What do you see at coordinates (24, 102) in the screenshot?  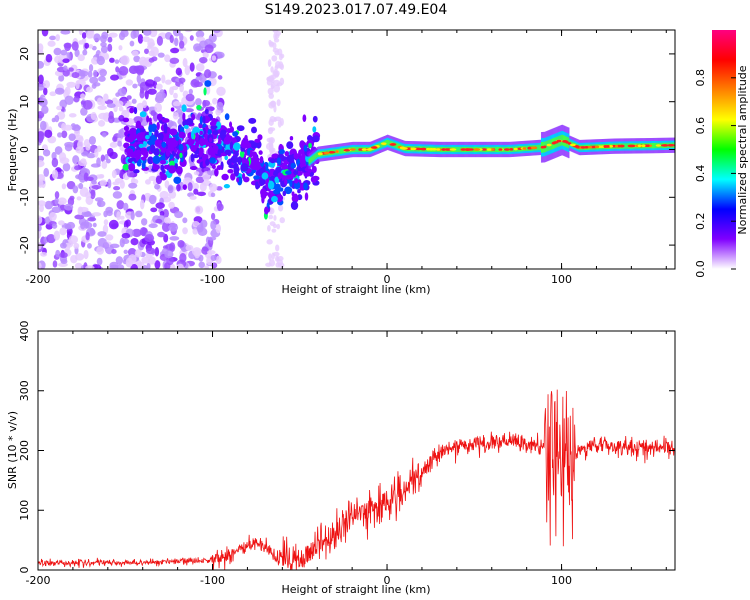 I see `spectrogram-y-tick-label: 10` at bounding box center [24, 102].